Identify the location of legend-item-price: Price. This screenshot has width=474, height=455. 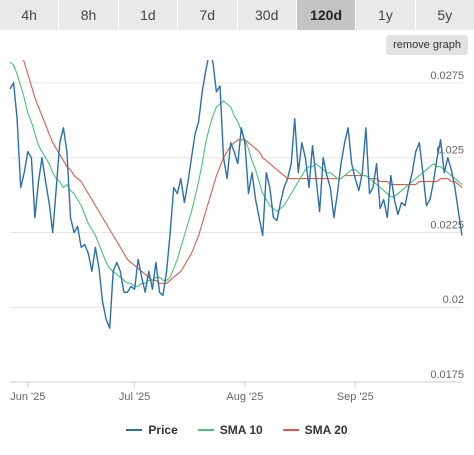
(152, 430).